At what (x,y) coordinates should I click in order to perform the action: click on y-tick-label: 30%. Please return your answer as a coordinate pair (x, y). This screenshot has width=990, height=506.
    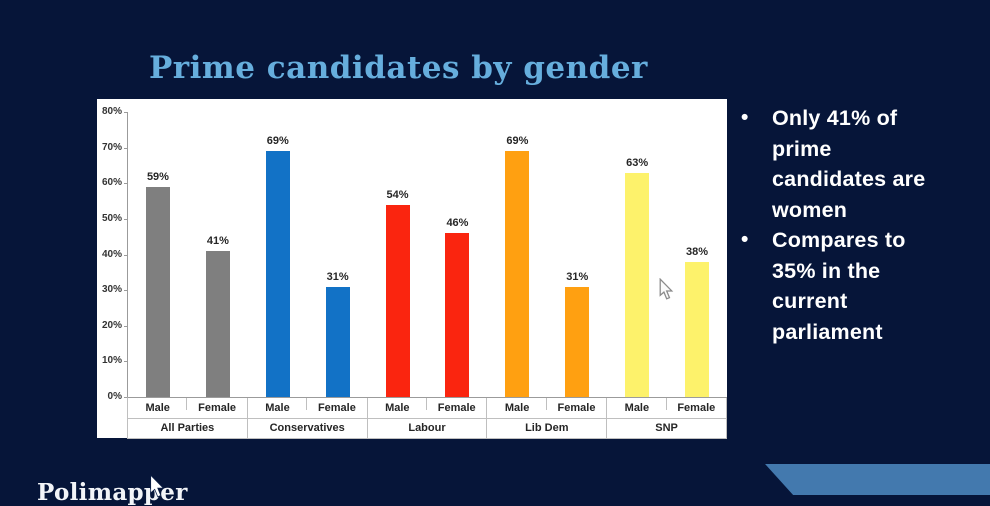
    Looking at the image, I should click on (111, 290).